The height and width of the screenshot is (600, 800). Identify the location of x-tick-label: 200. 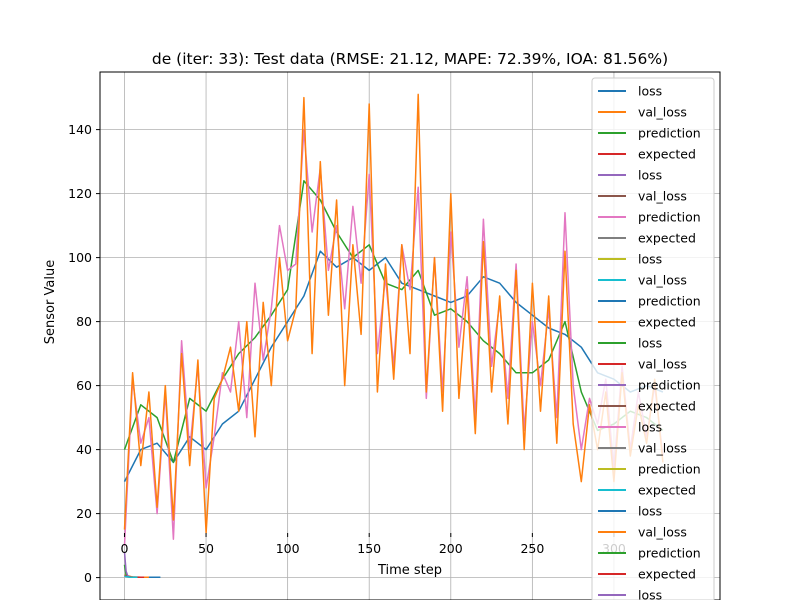
(451, 548).